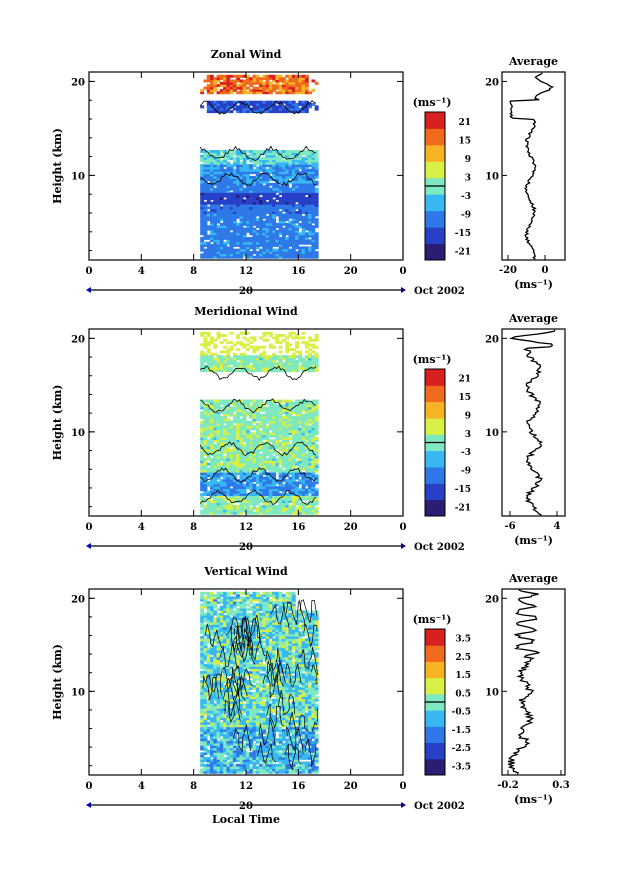 The height and width of the screenshot is (873, 622). What do you see at coordinates (435, 235) in the screenshot?
I see `colorbar-swatch` at bounding box center [435, 235].